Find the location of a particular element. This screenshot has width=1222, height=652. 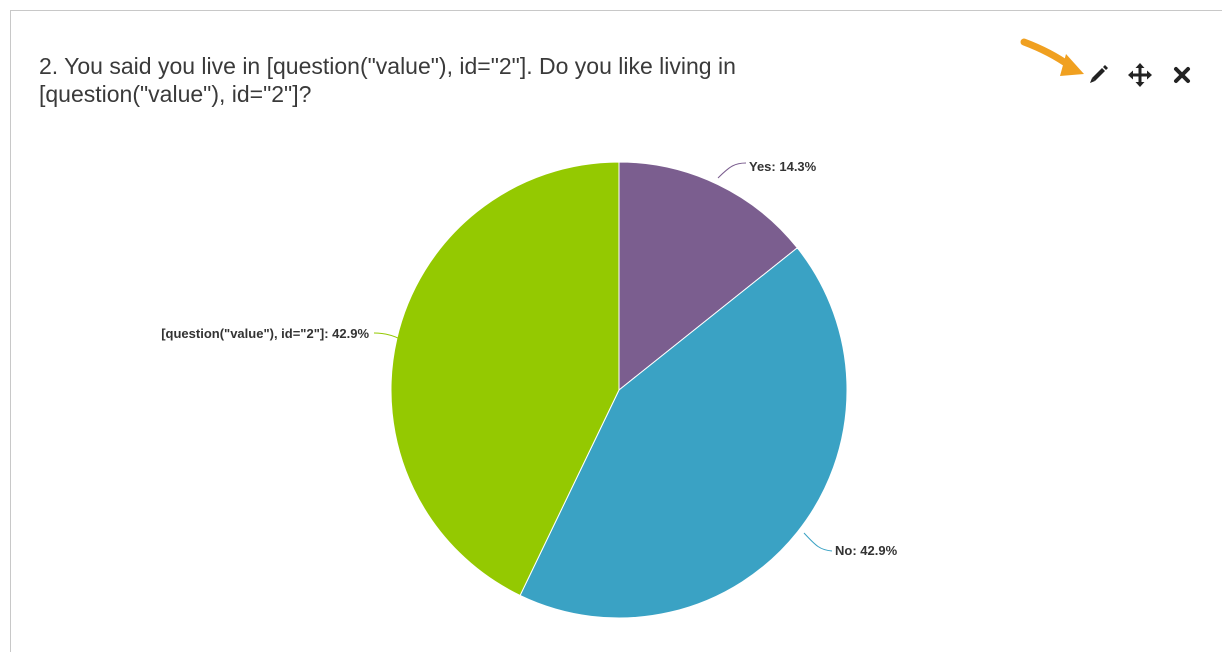

chart-toolbar is located at coordinates (1140, 75).